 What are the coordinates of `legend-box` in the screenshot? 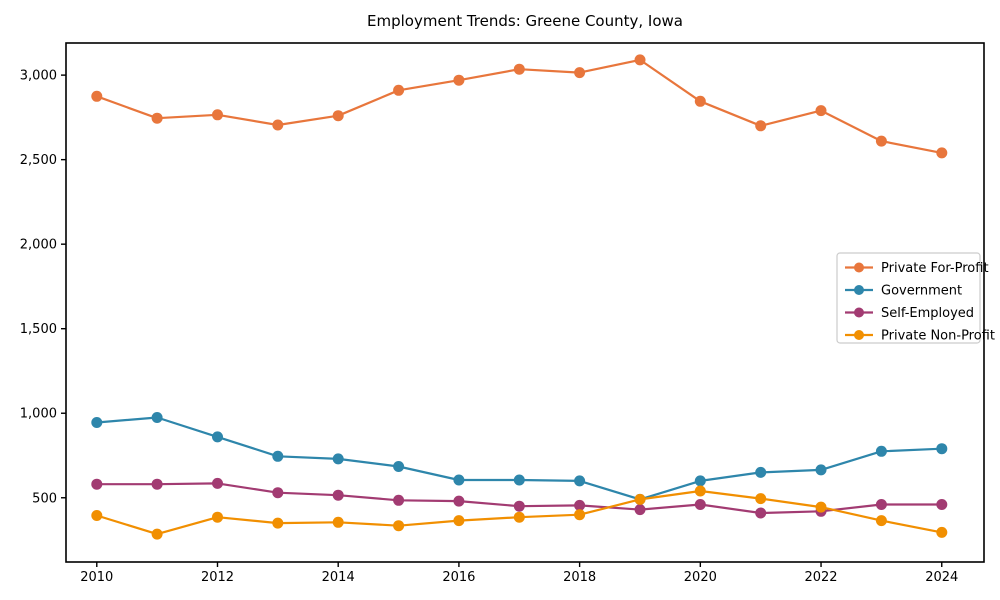 It's located at (908, 298).